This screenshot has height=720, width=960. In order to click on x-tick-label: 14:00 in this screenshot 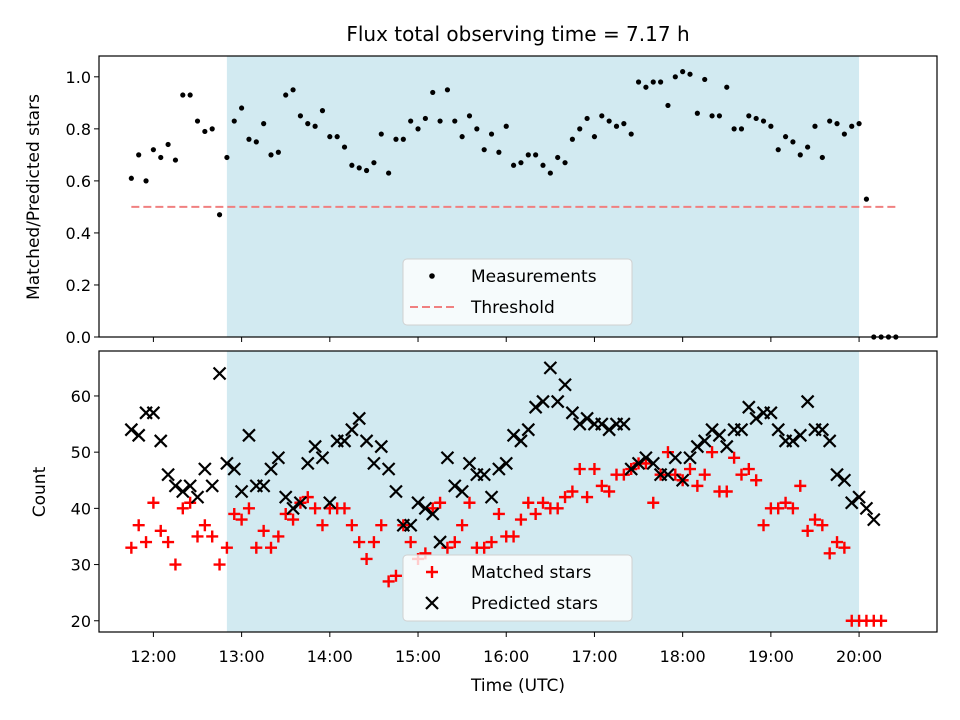, I will do `click(330, 656)`.